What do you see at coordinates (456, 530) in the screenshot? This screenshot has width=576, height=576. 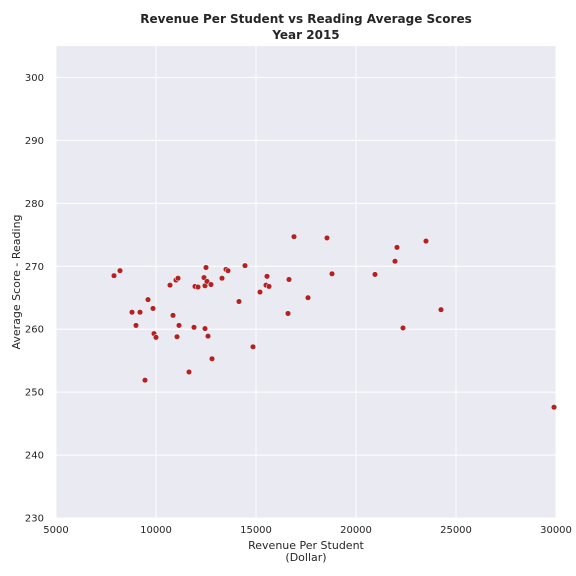 I see `x-tick-label: 25000` at bounding box center [456, 530].